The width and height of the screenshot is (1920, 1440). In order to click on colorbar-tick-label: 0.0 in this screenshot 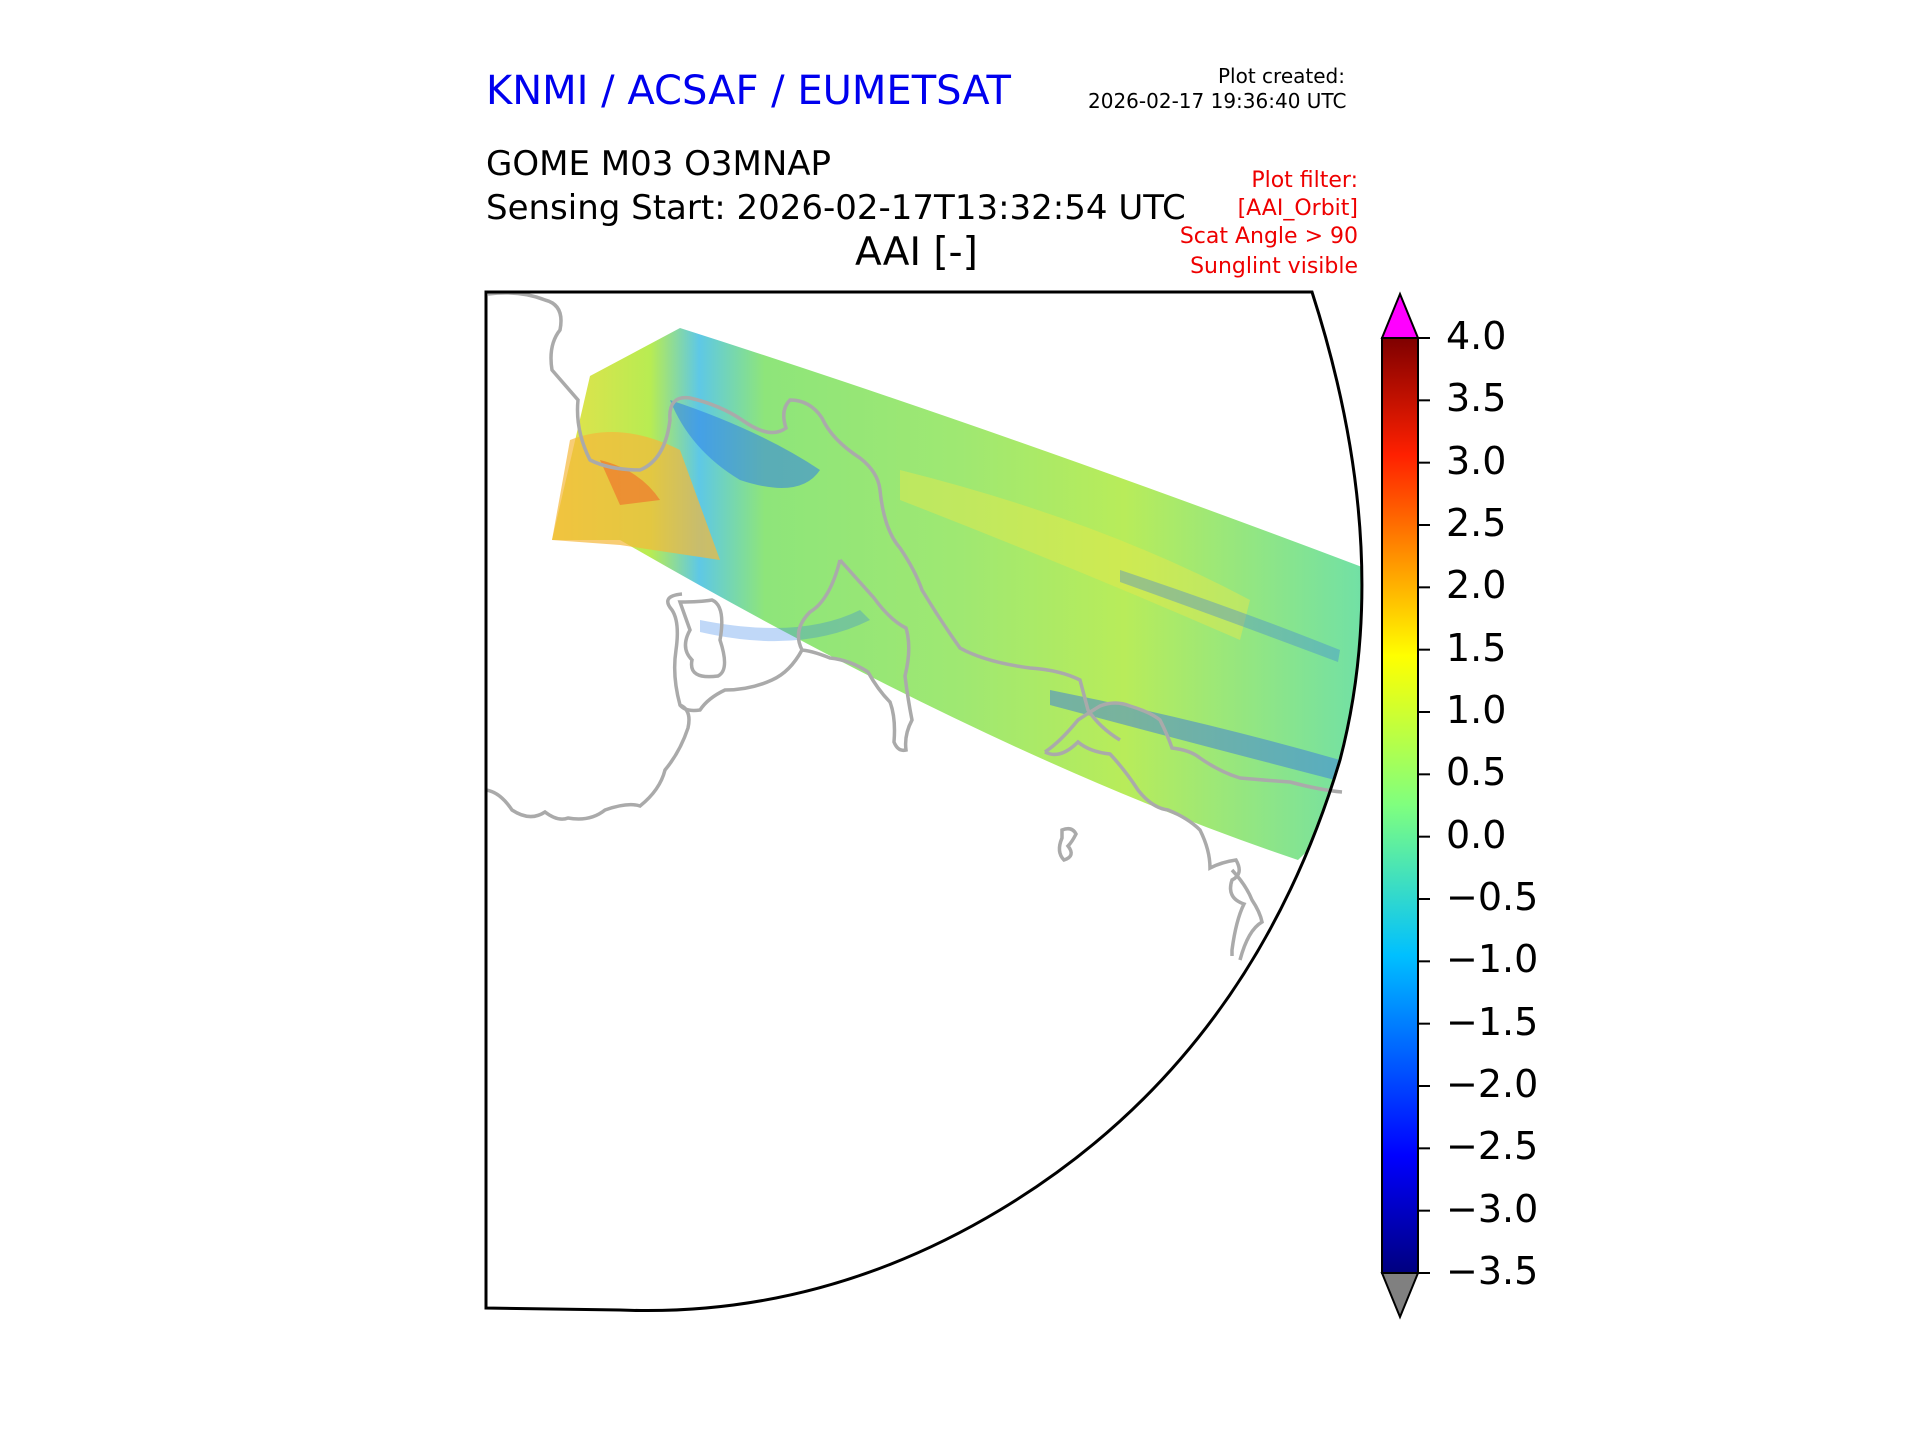, I will do `click(1476, 834)`.